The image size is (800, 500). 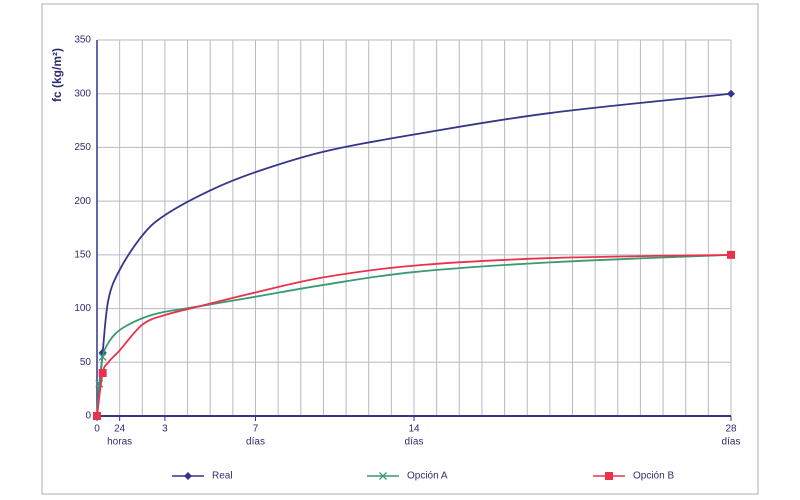 What do you see at coordinates (97, 429) in the screenshot?
I see `x-tick-label: 0` at bounding box center [97, 429].